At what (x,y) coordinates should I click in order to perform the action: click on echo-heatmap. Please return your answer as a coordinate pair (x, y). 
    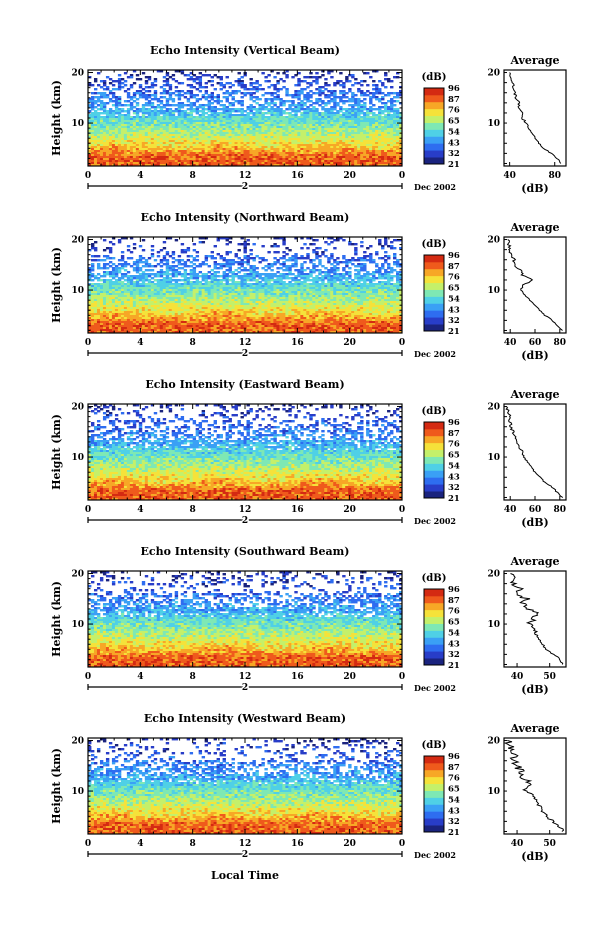
    Looking at the image, I should click on (245, 118).